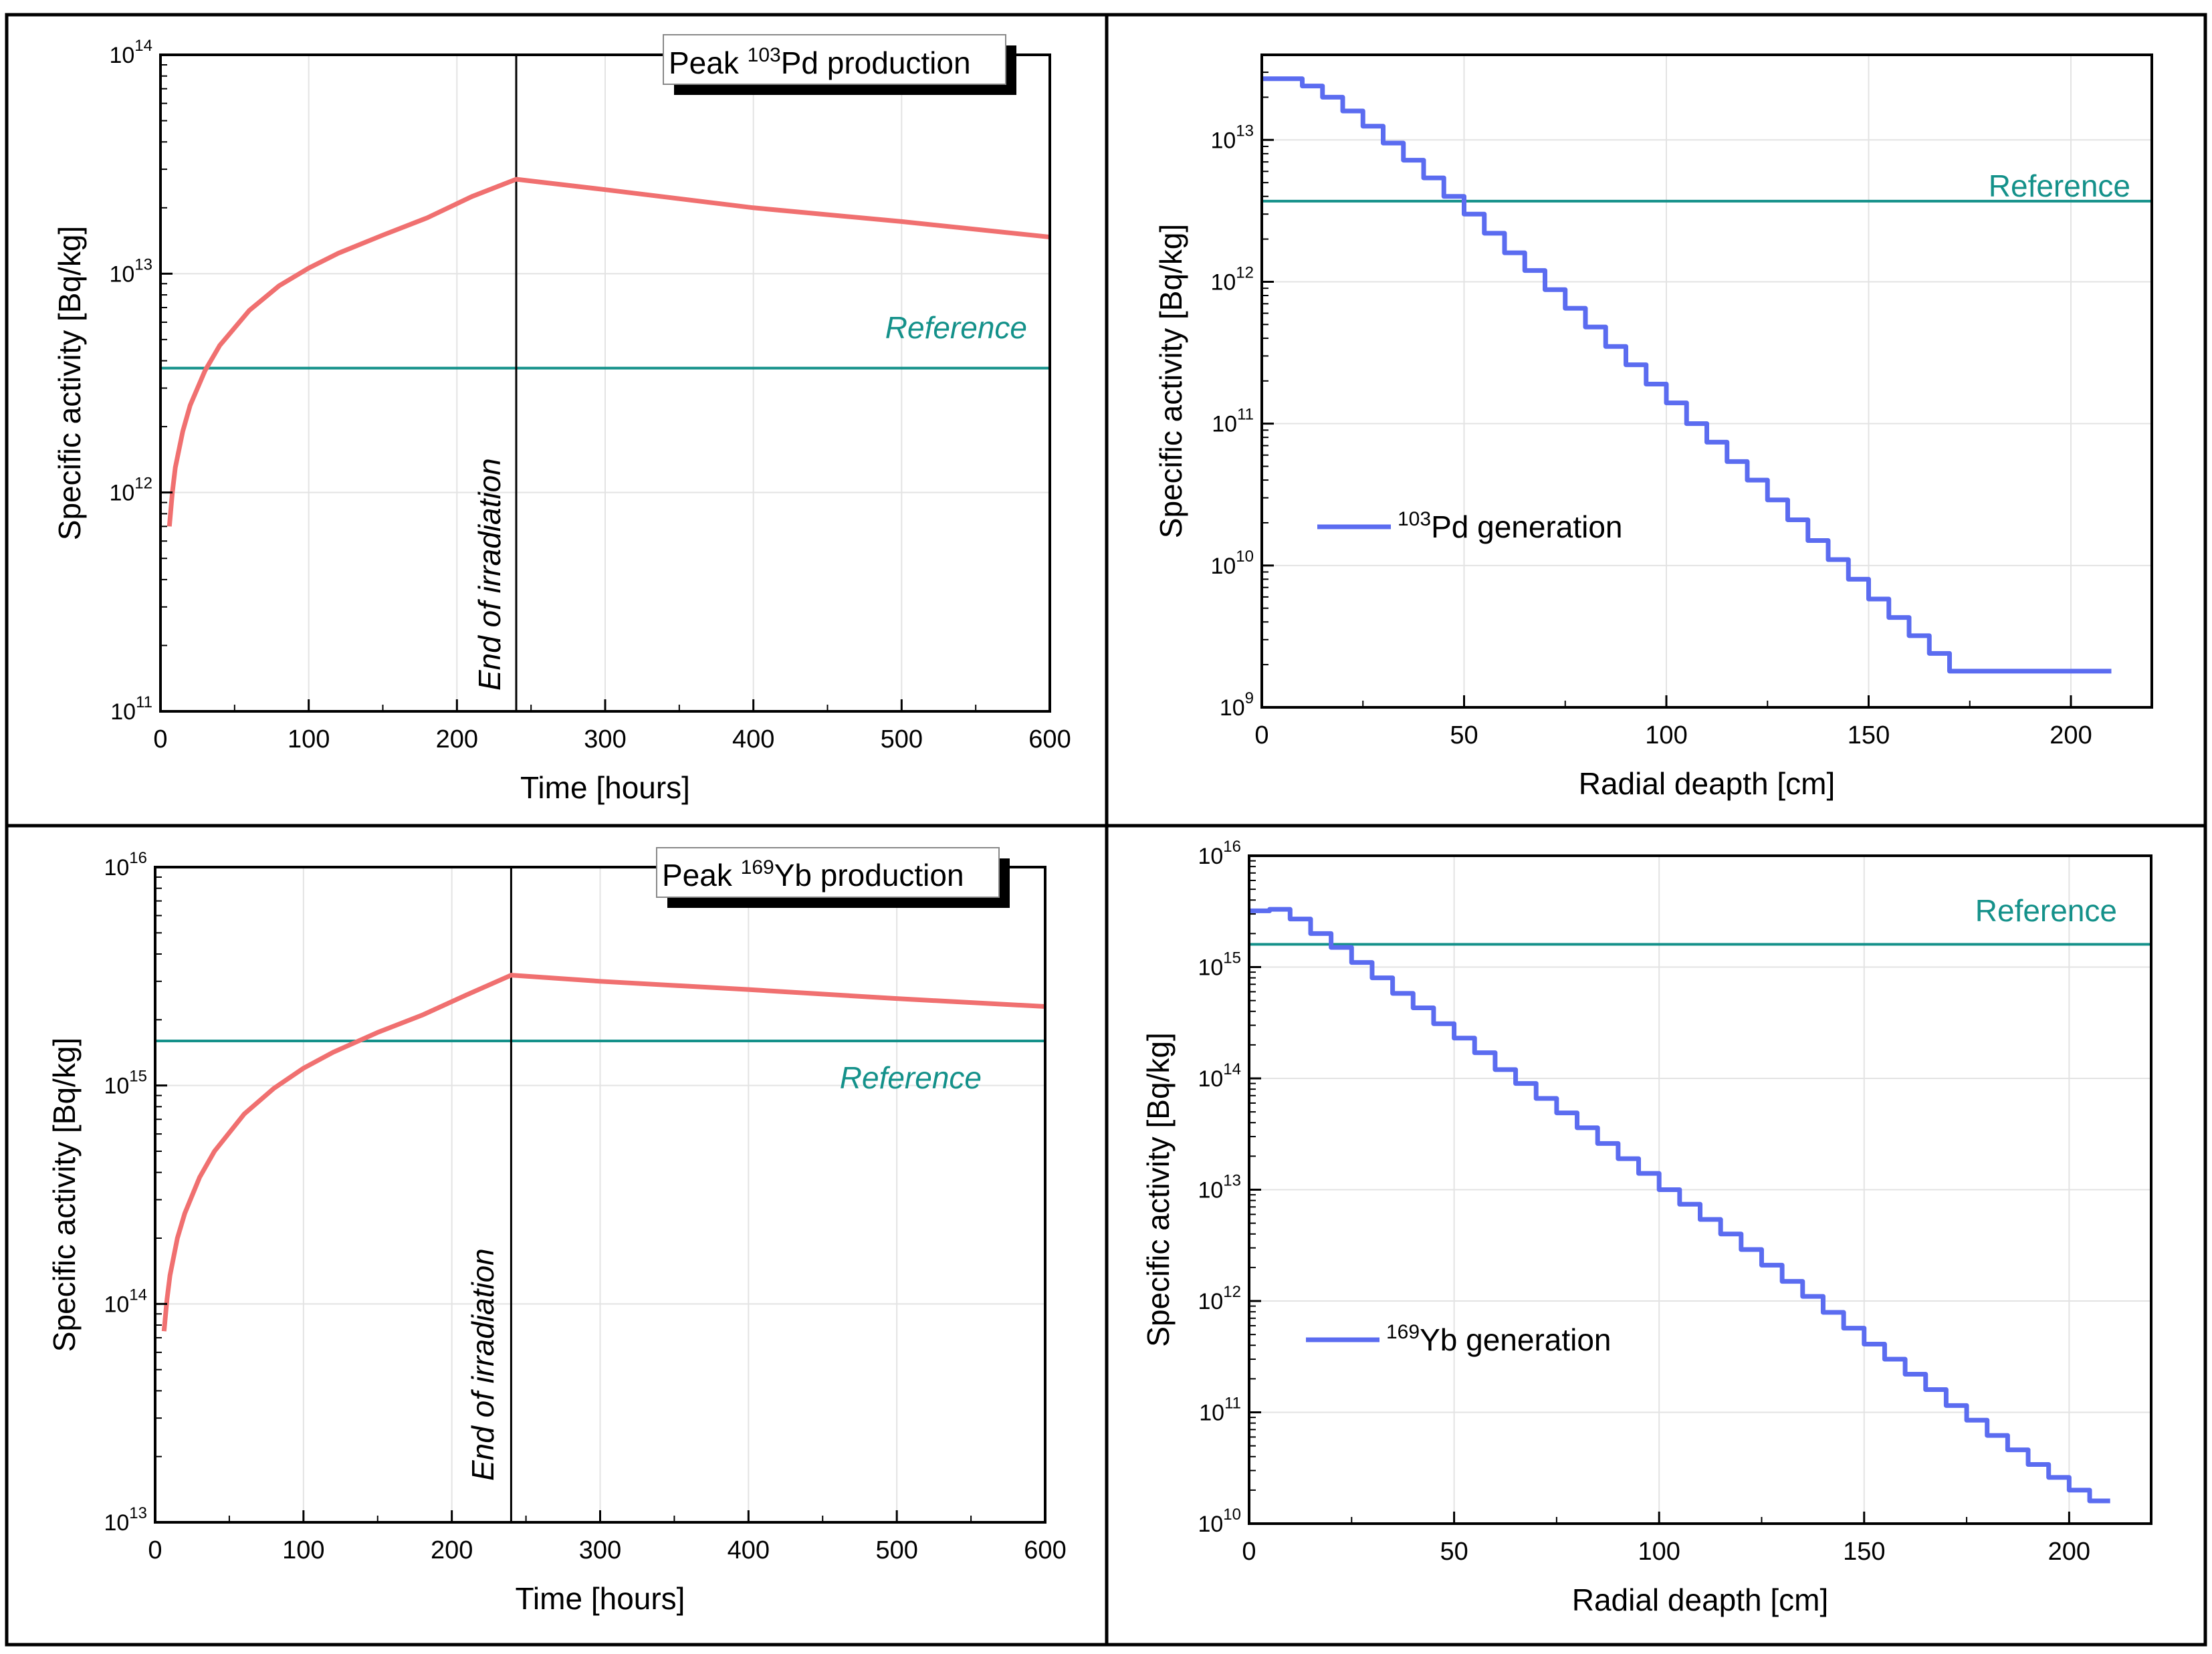  Describe the element at coordinates (1499, 1339) in the screenshot. I see `legend-label: 169Yb generation` at that location.